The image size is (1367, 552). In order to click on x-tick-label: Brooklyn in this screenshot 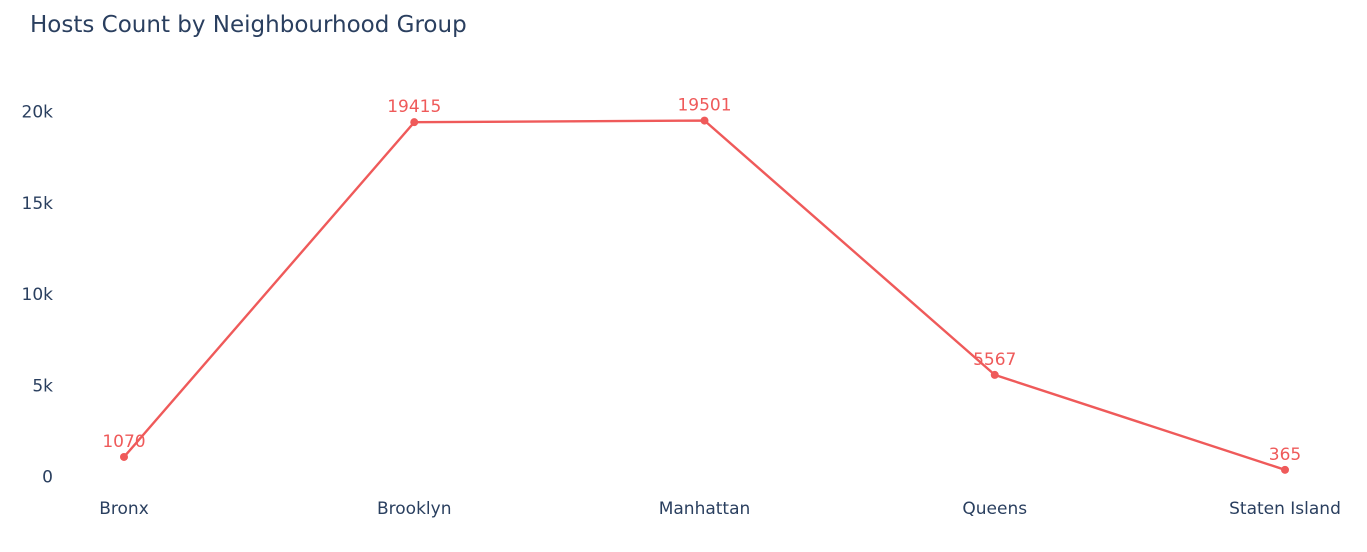, I will do `click(414, 509)`.